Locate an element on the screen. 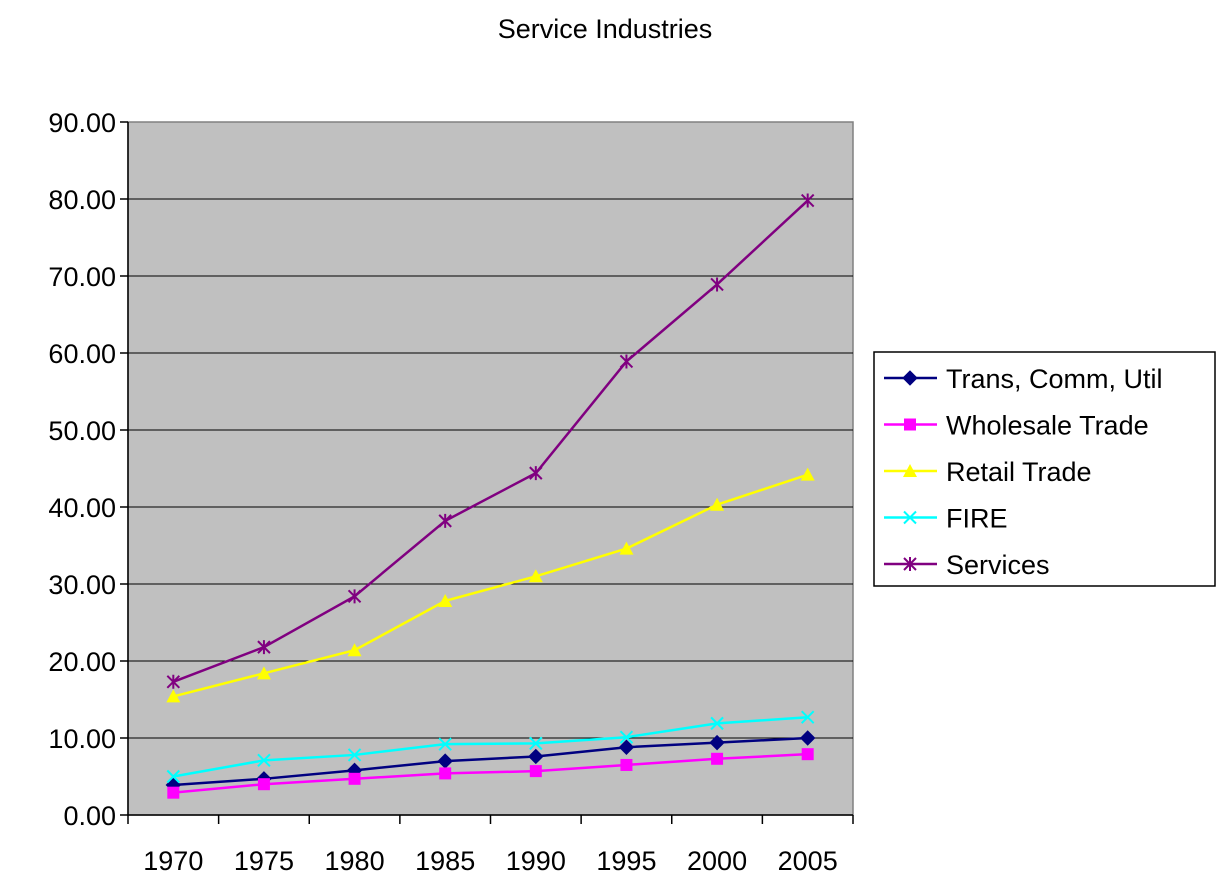 The height and width of the screenshot is (876, 1218). x-tick-label: 1990 is located at coordinates (536, 861).